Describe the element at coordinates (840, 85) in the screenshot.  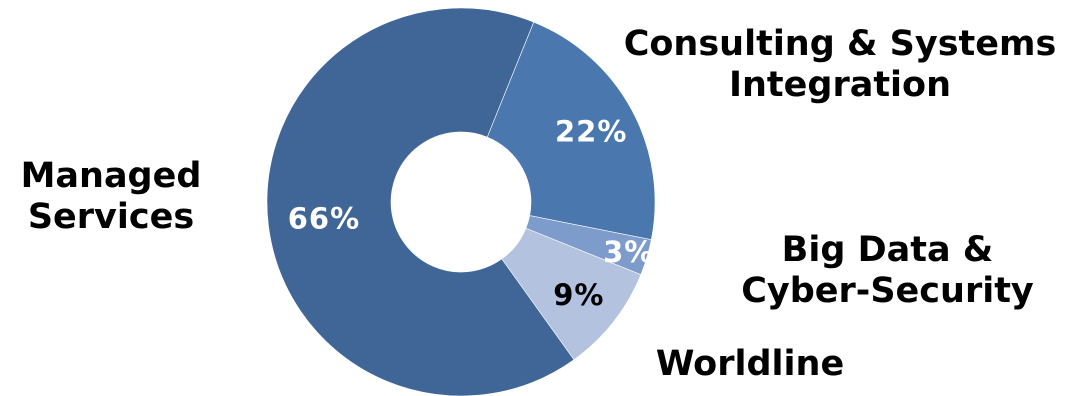
I see `category-label-consulting-line2: Integration` at that location.